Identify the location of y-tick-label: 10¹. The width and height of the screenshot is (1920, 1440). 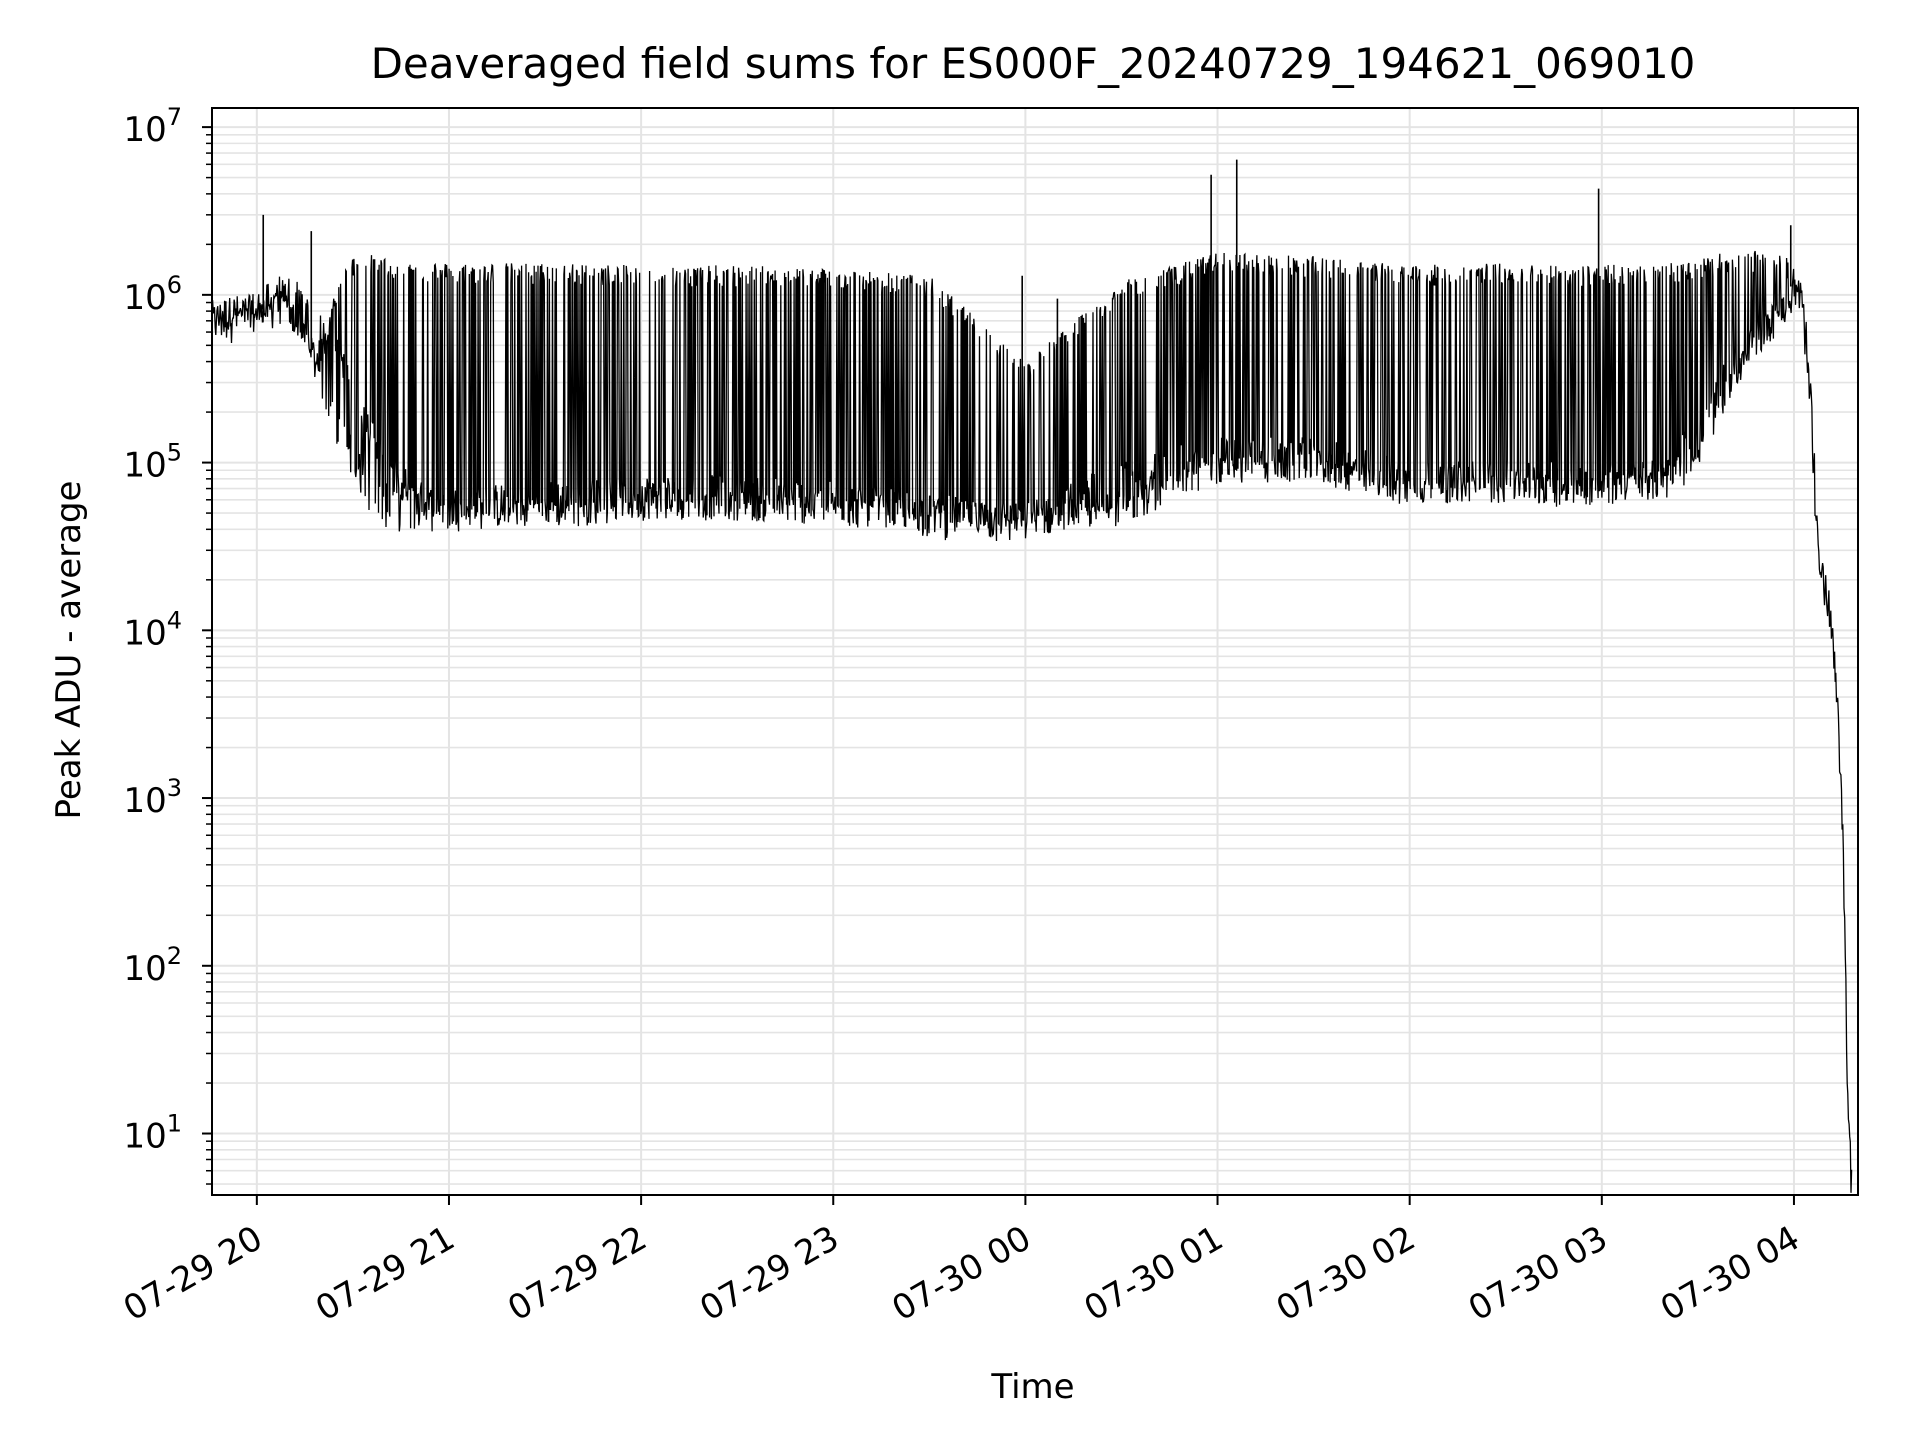
(152, 1133).